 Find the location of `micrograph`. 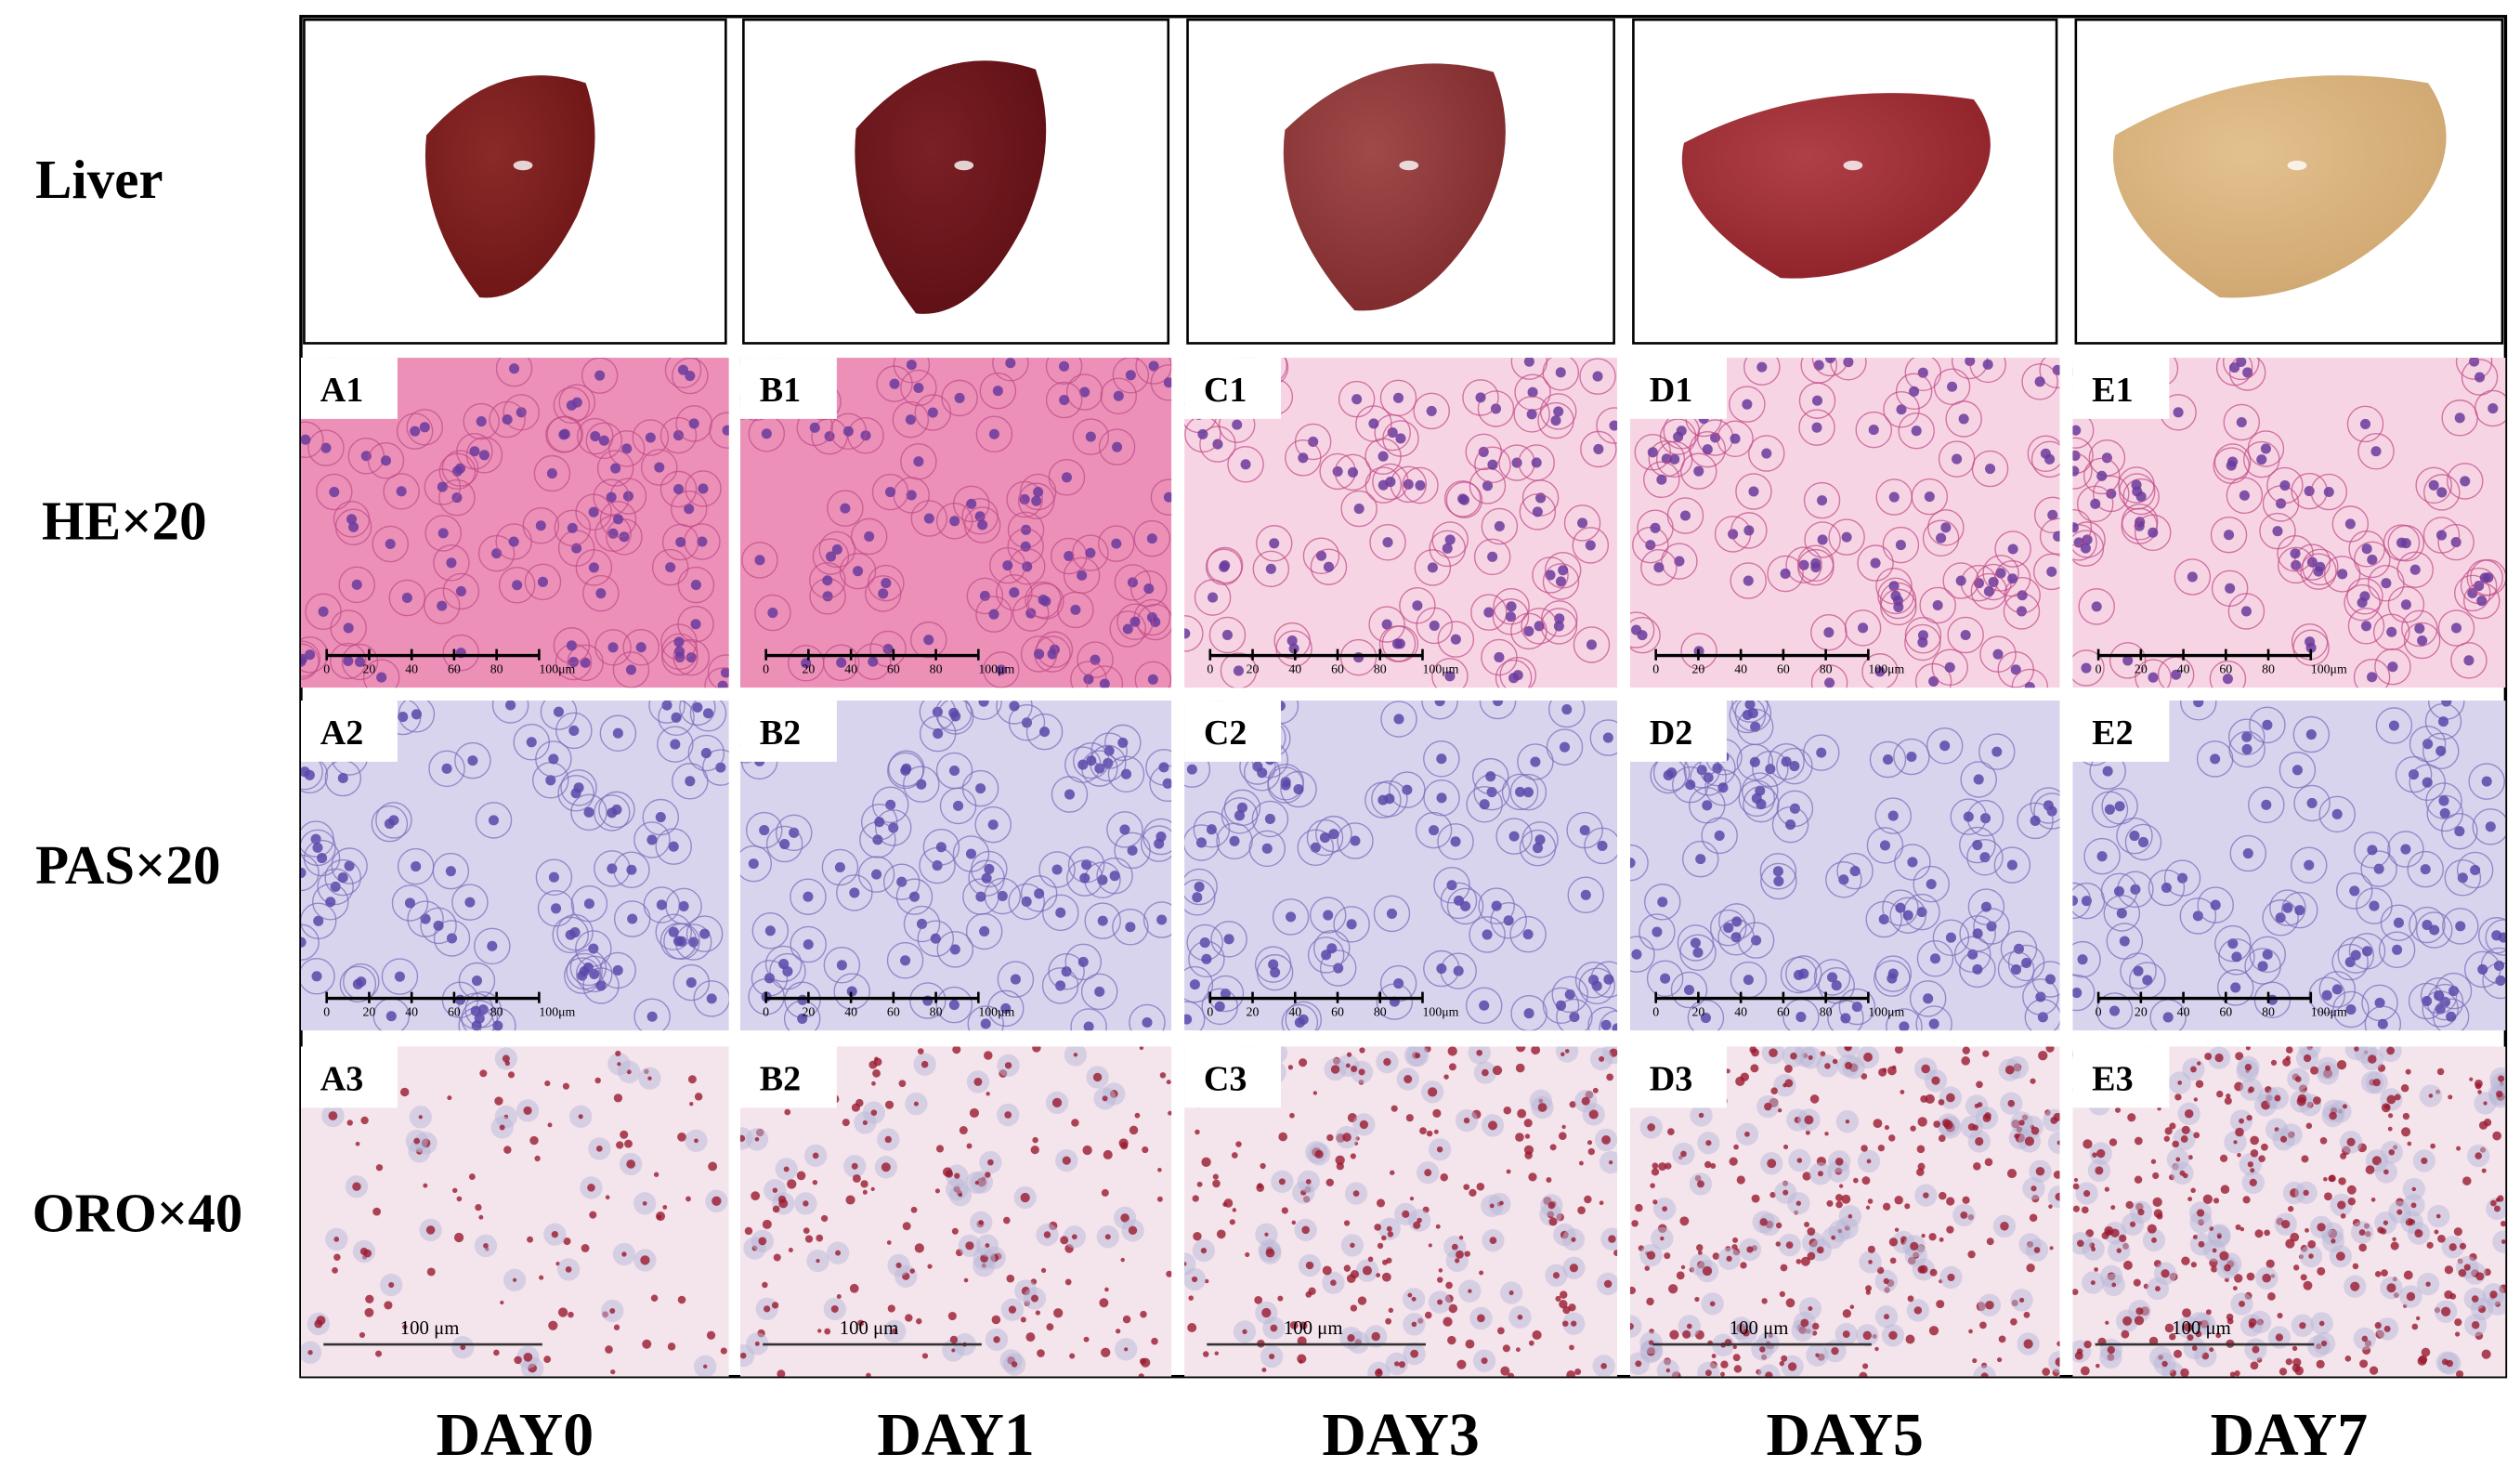

micrograph is located at coordinates (514, 523).